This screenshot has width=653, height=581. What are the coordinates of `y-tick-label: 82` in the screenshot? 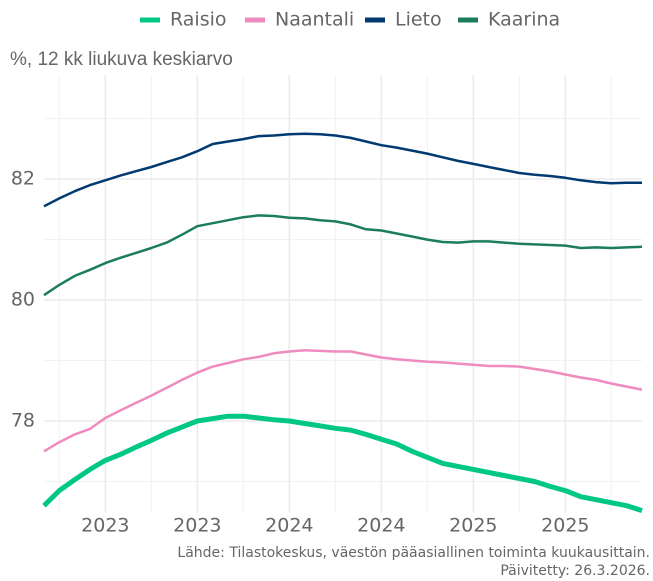 It's located at (23, 179).